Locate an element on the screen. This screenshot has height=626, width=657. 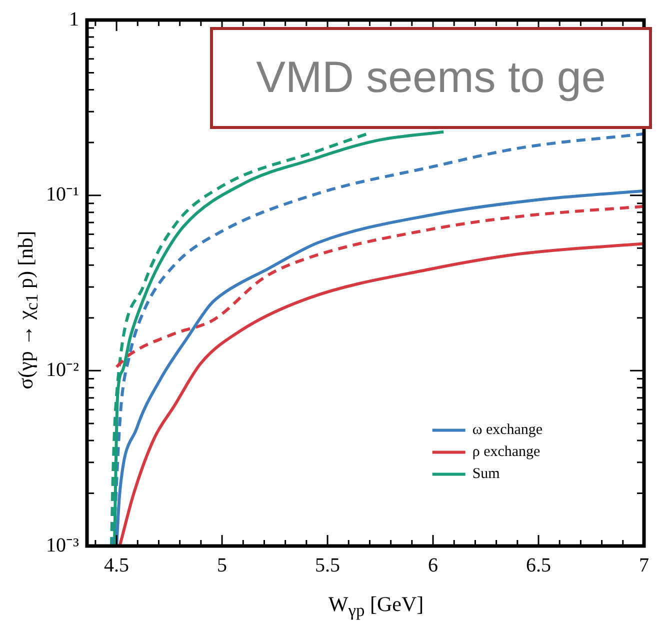
y-tick-label: 10⁻¹ is located at coordinates (62, 195).